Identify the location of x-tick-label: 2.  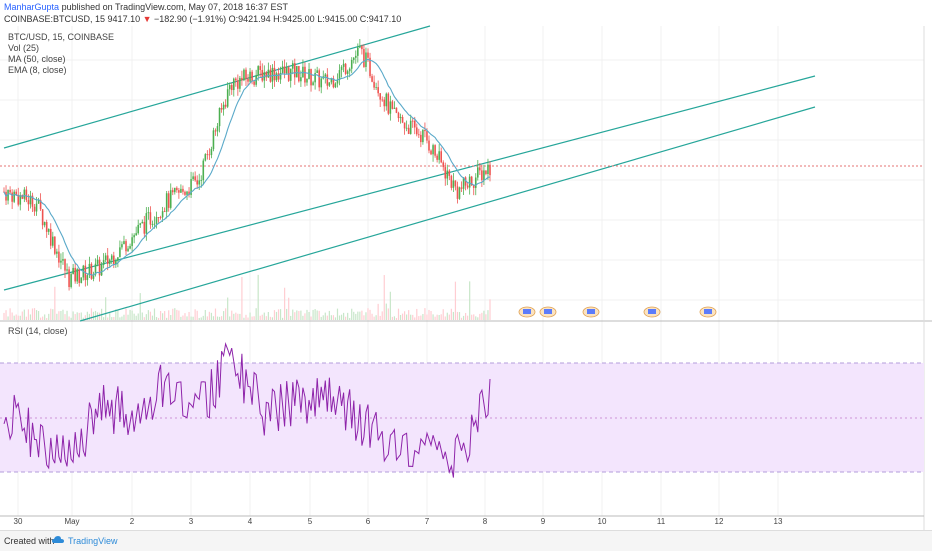
(132, 521).